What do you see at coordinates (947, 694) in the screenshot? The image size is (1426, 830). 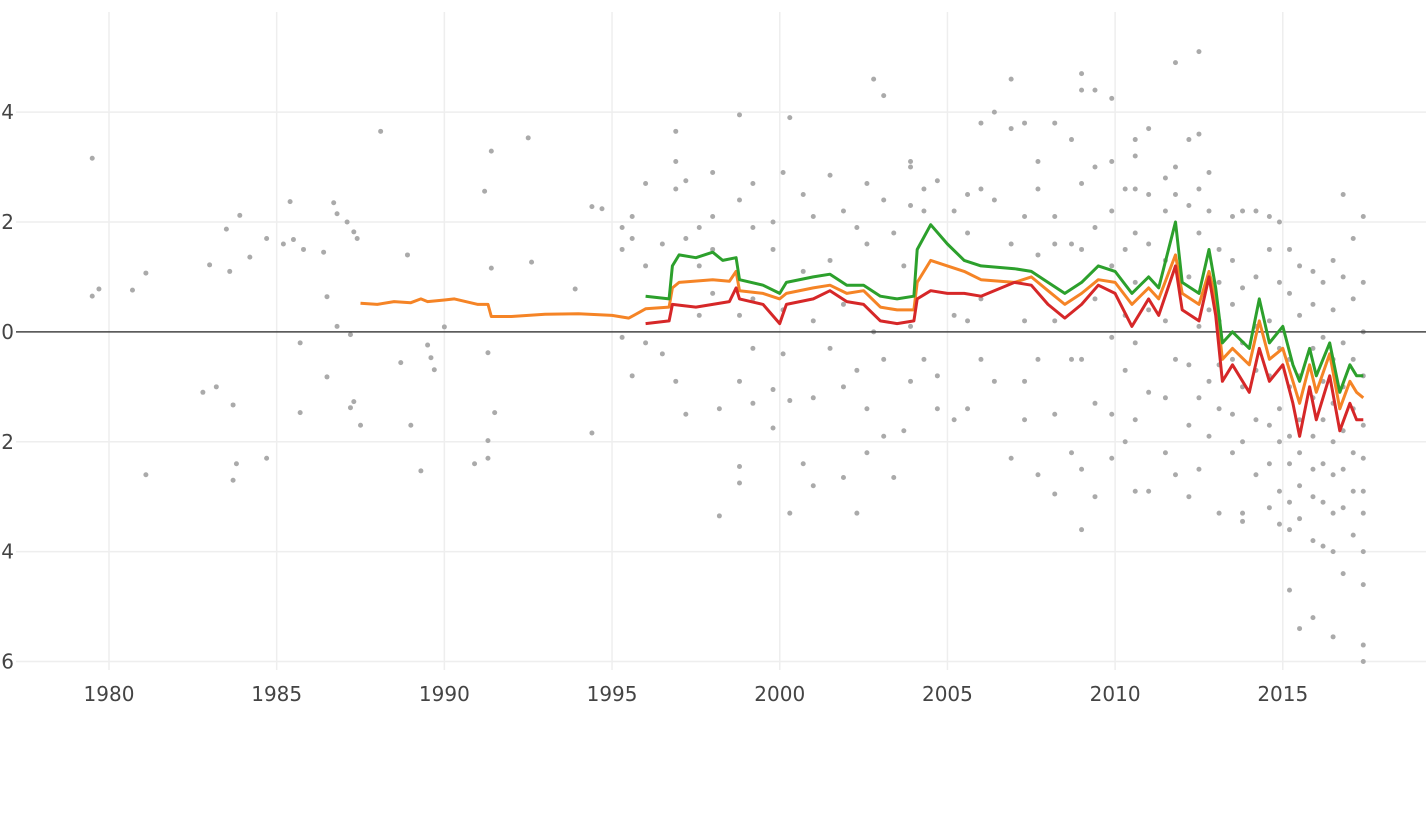 I see `x-tick-label: 2005` at bounding box center [947, 694].